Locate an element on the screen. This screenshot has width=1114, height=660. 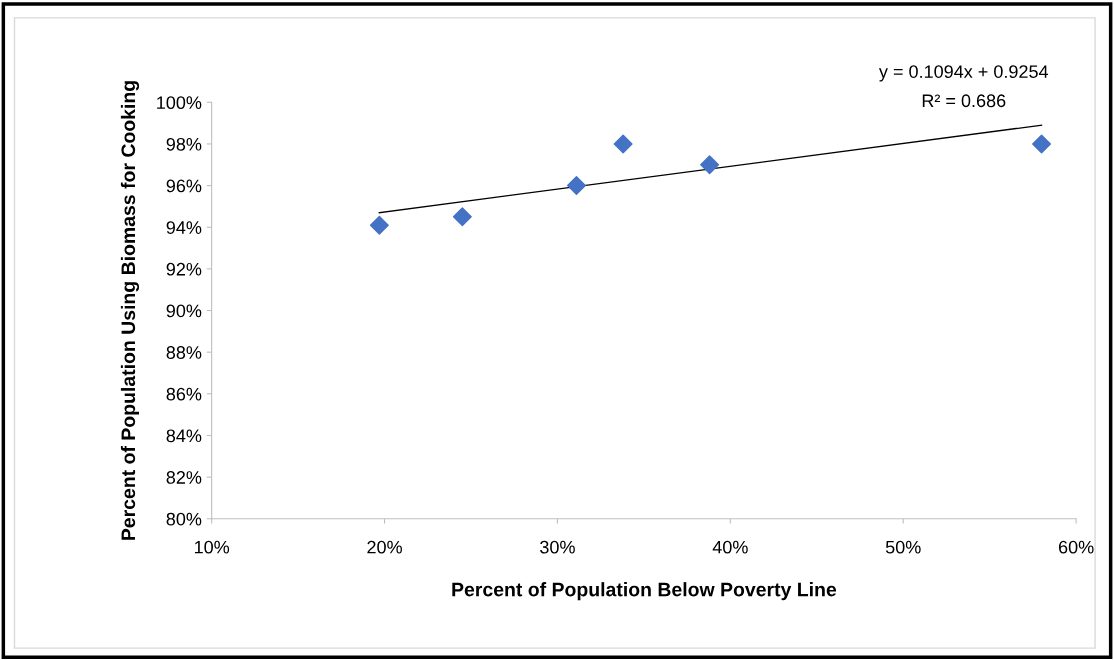
y-tick-label: 84% is located at coordinates (184, 436).